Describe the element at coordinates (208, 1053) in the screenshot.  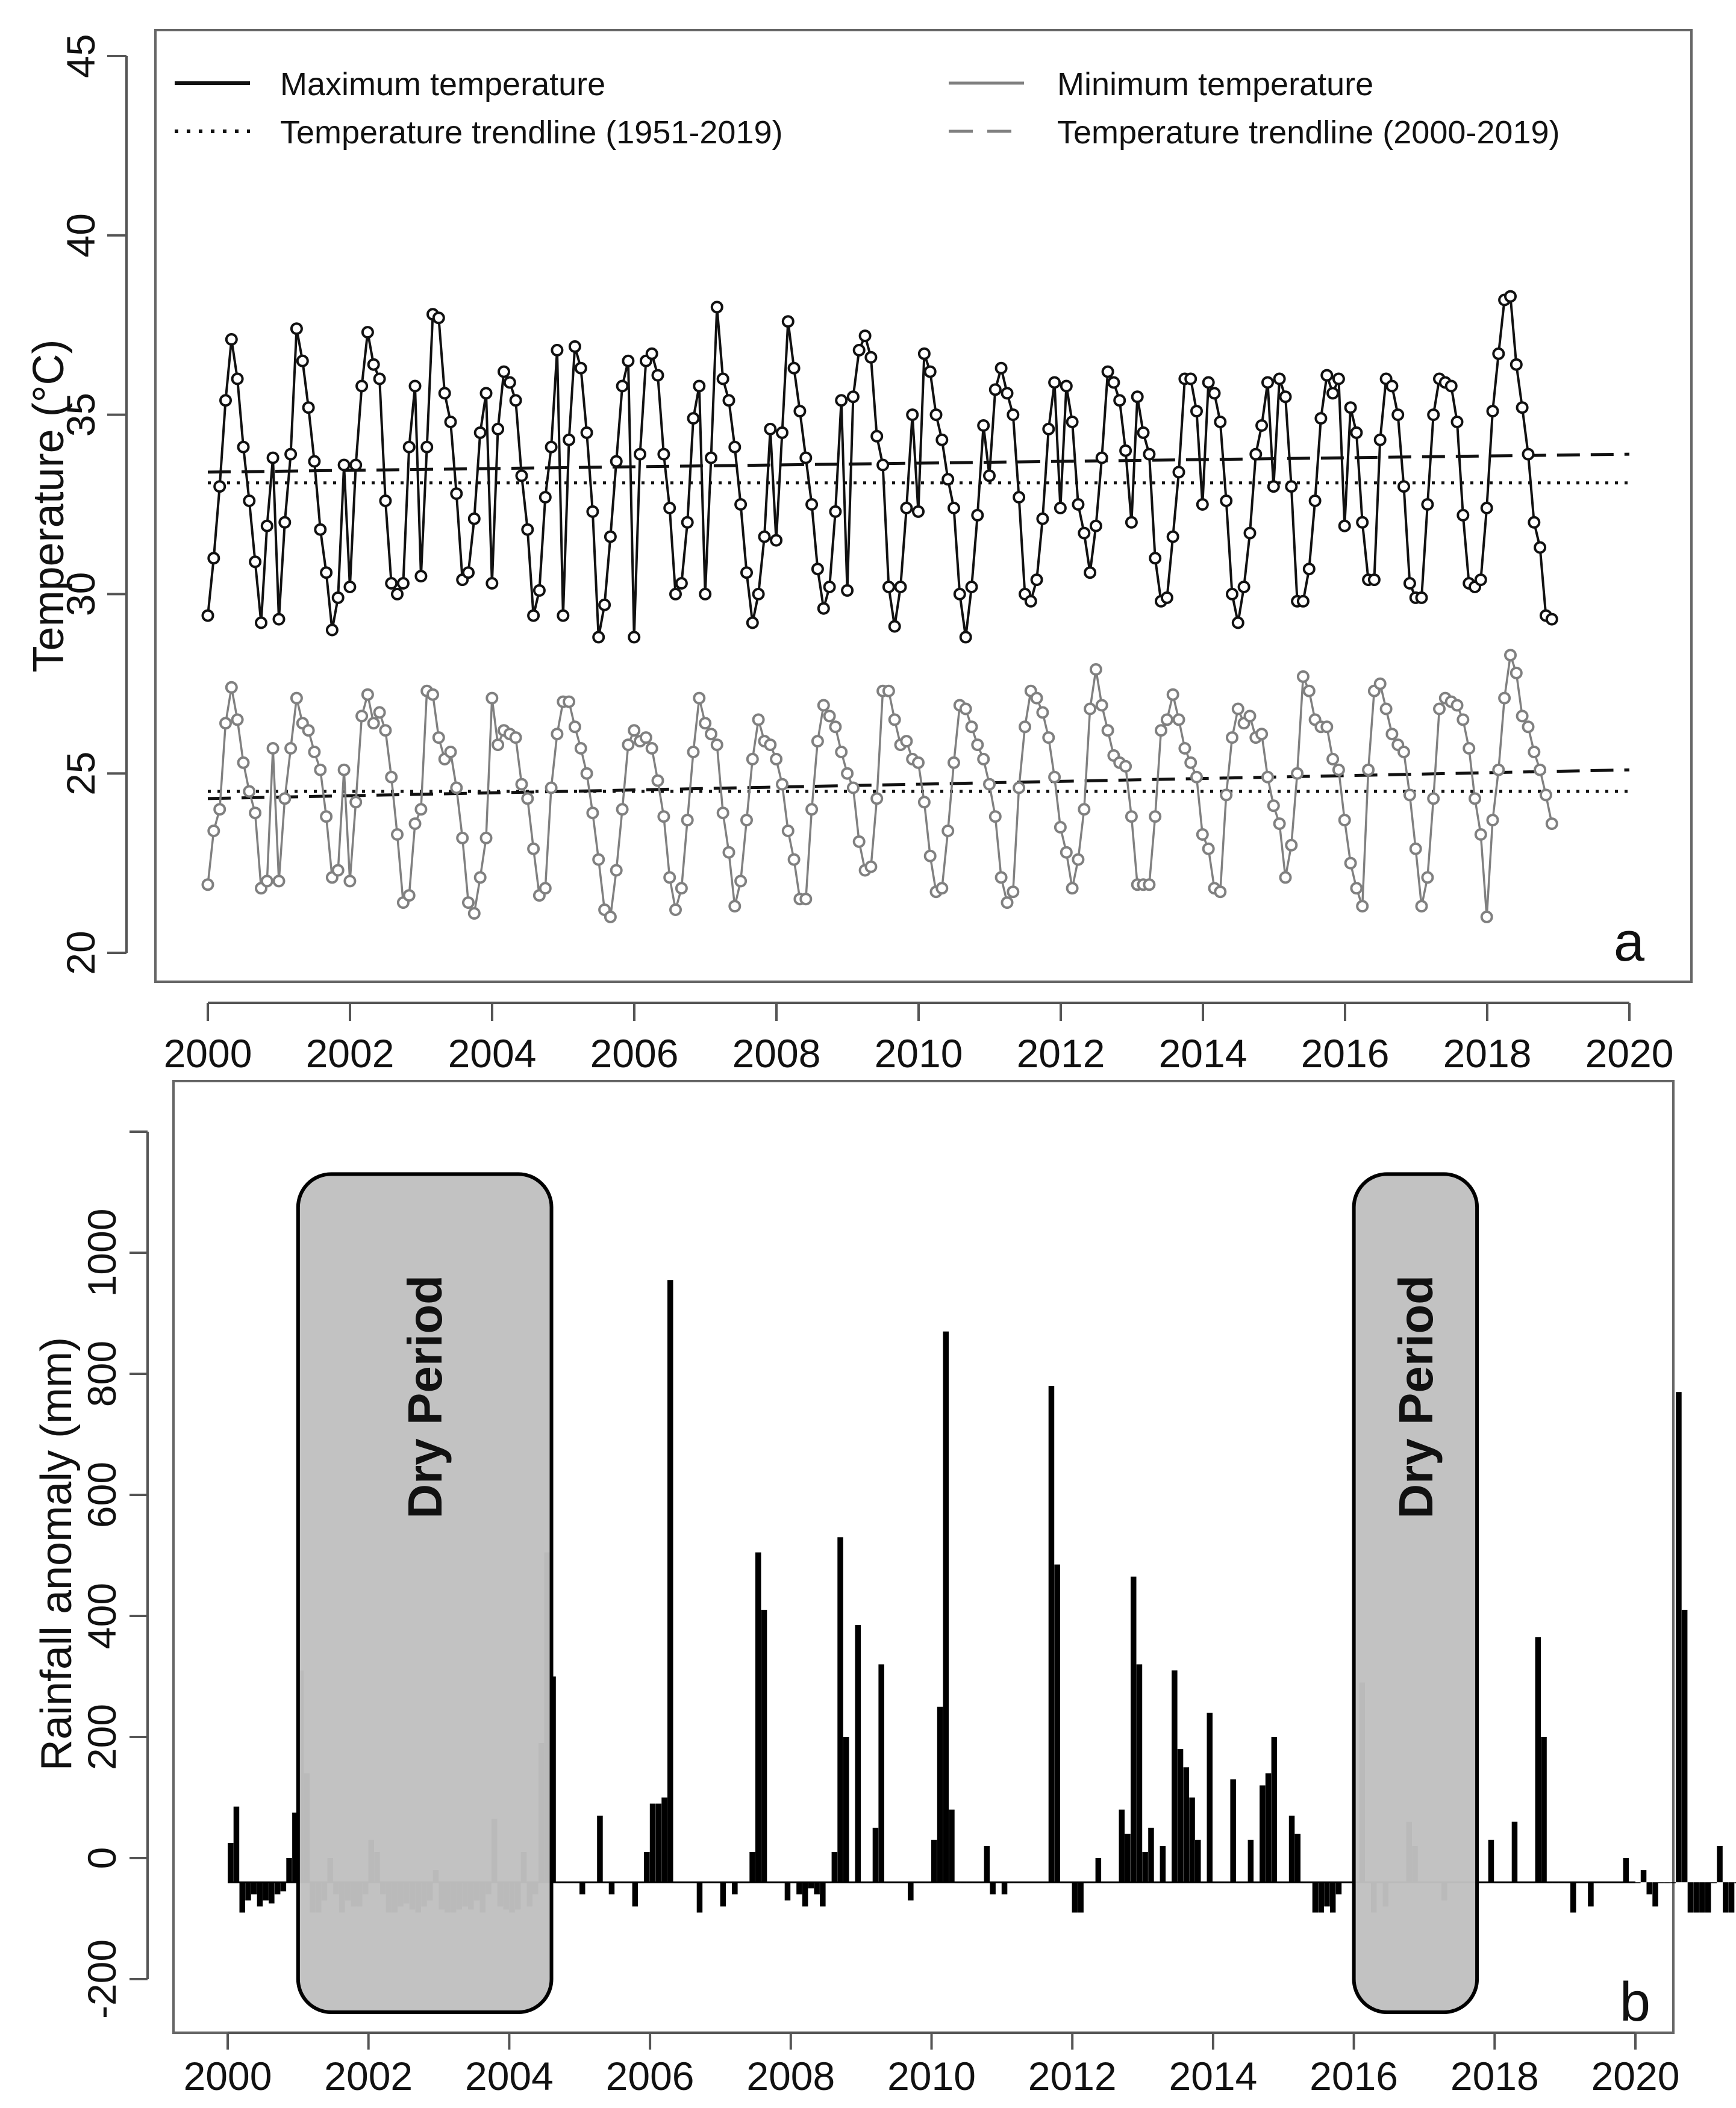
I see `panel-a-x-tick-label: 2000` at that location.